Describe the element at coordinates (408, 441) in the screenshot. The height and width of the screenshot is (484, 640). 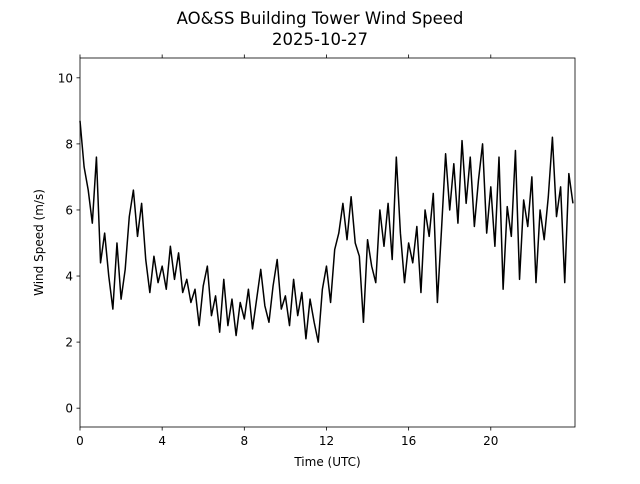
I see `x-tick-label: 16` at that location.